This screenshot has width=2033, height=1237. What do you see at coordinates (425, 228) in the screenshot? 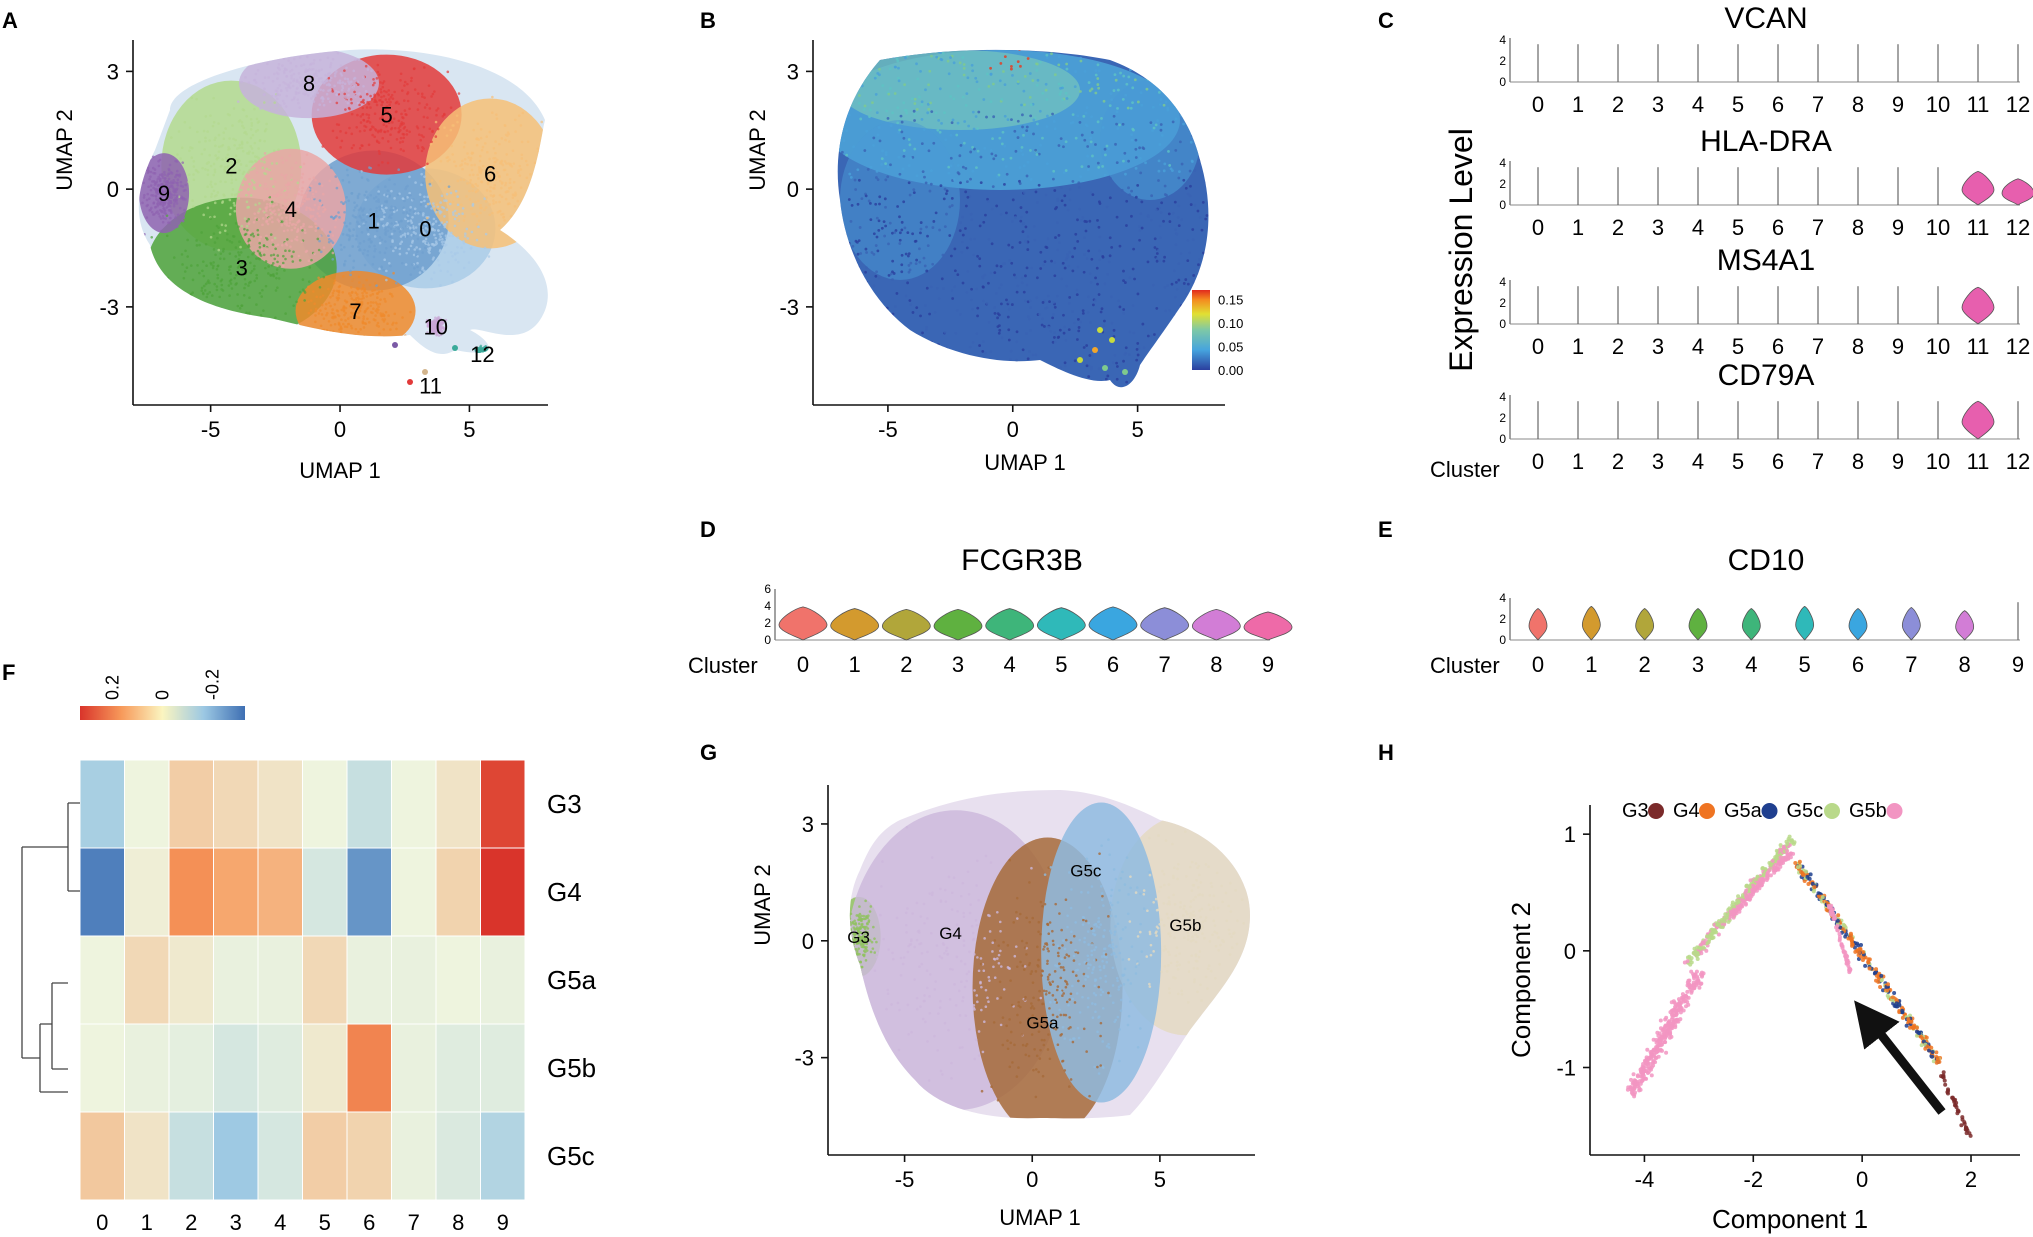
I see `panel-a-cluster-label-0: 0` at bounding box center [425, 228].